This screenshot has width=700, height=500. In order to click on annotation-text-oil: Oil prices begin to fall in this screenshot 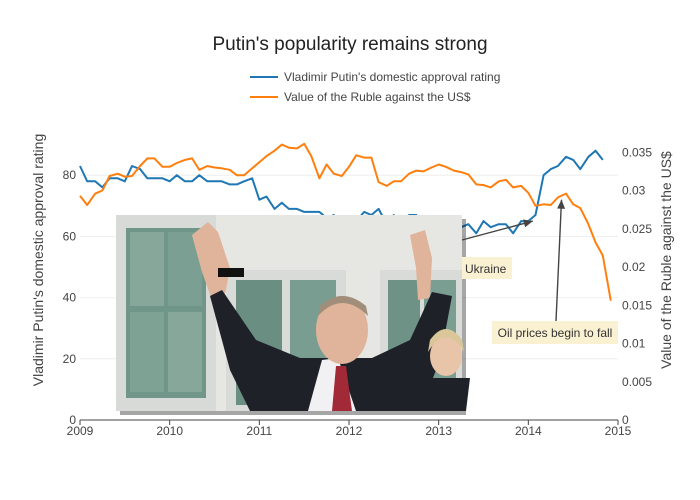, I will do `click(555, 333)`.